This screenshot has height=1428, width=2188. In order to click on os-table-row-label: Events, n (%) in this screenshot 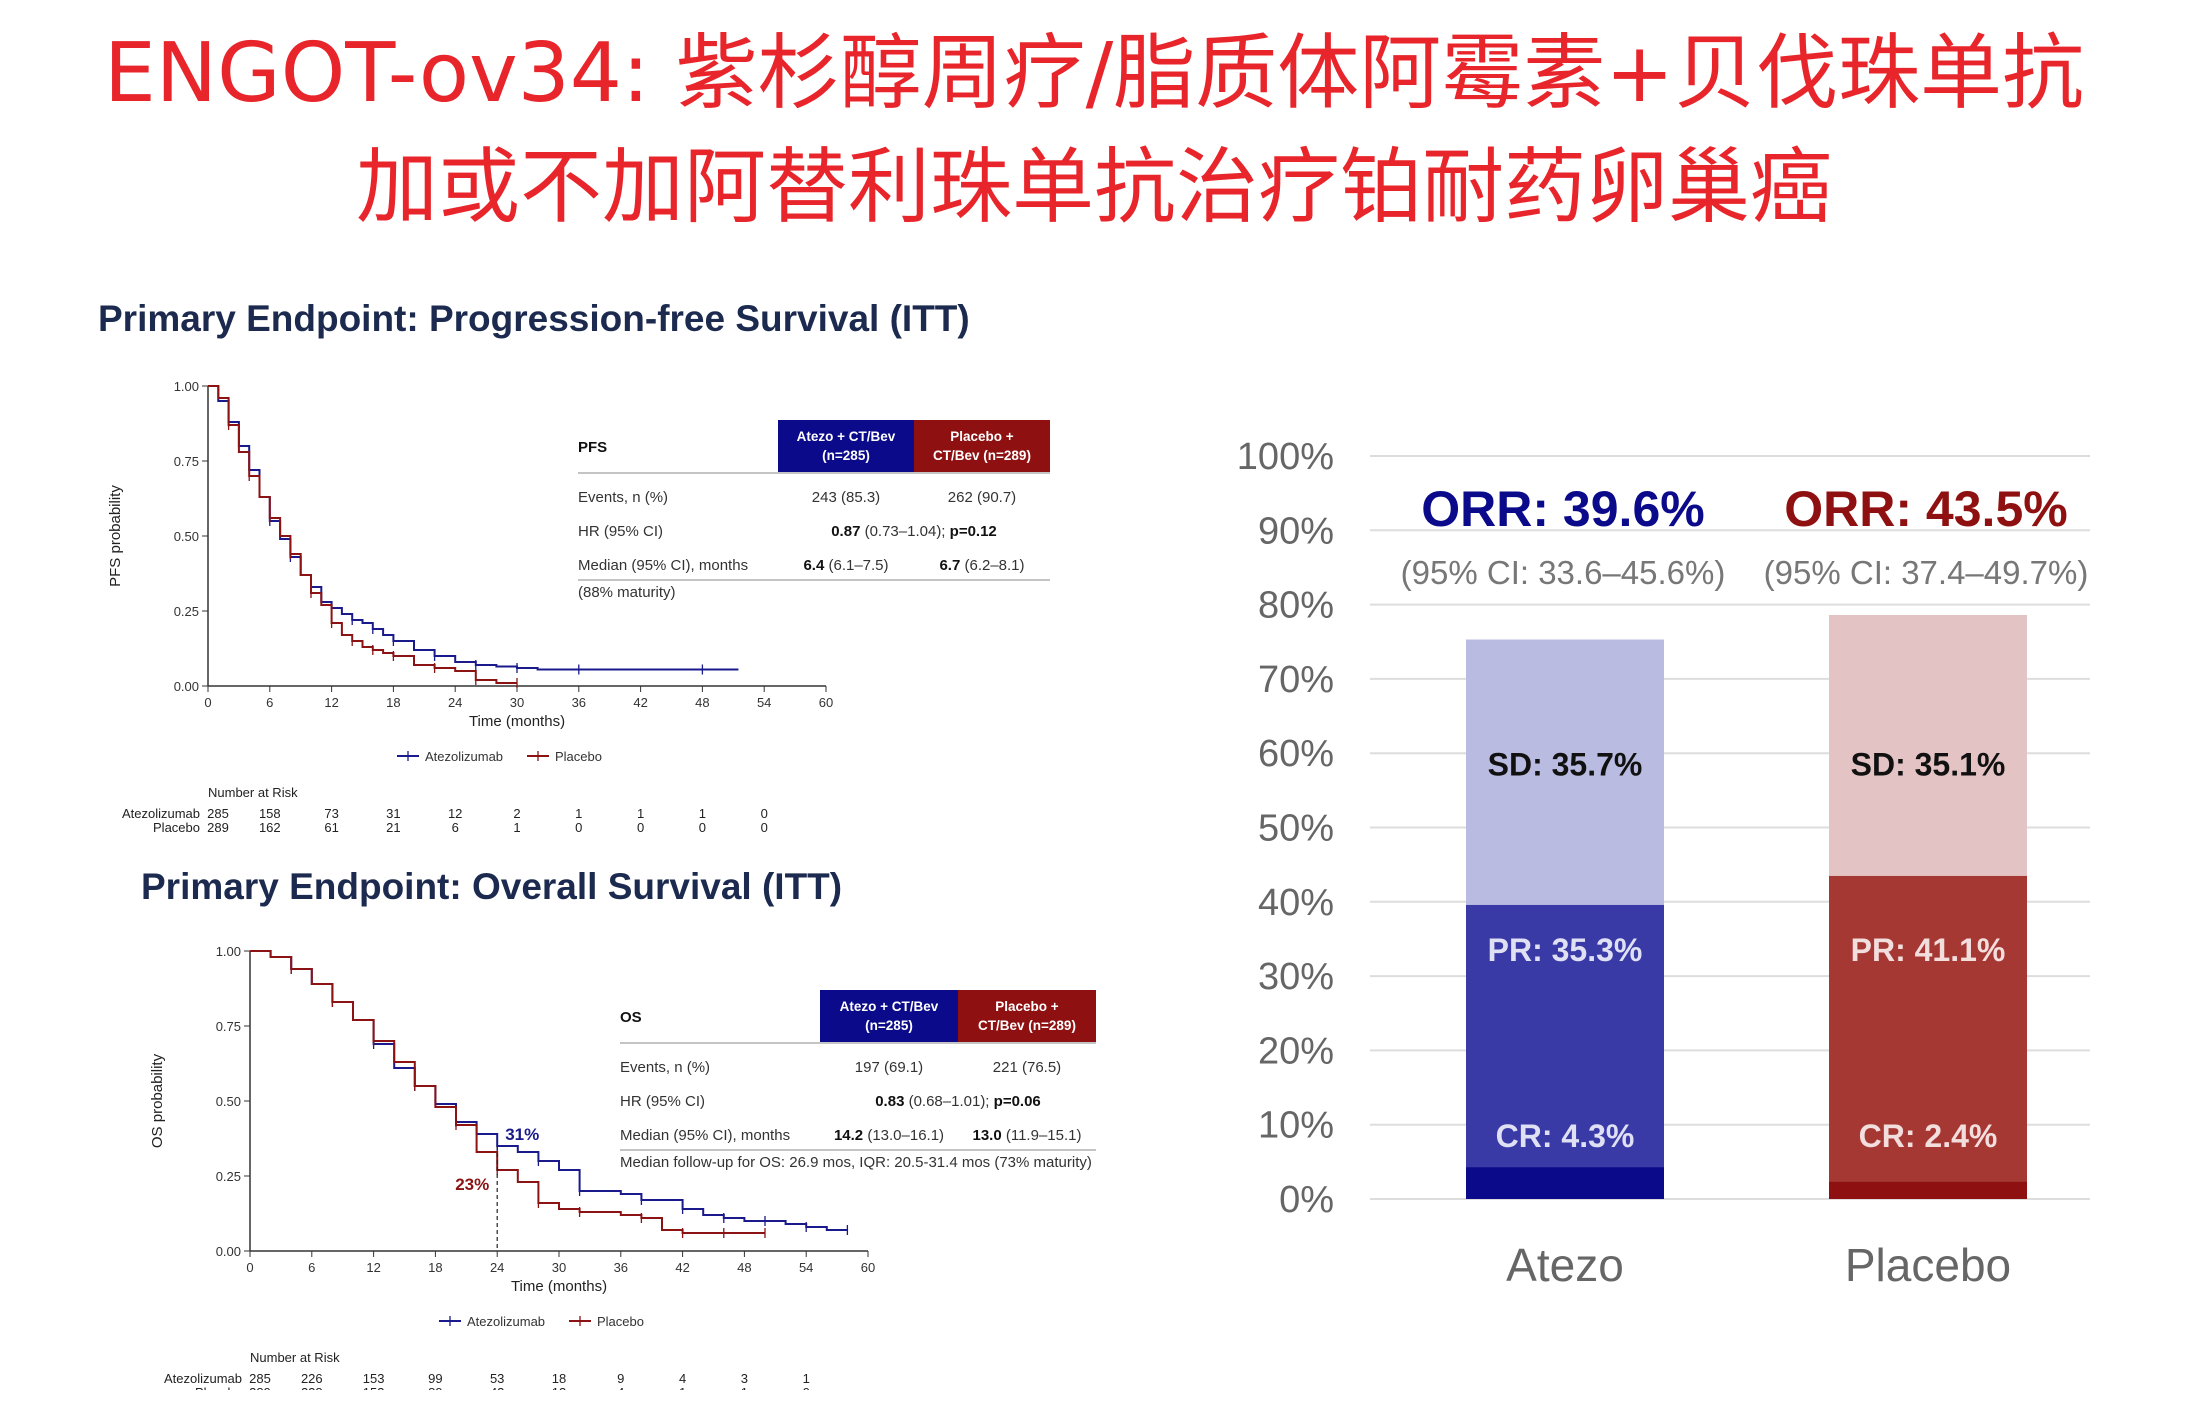, I will do `click(665, 1067)`.